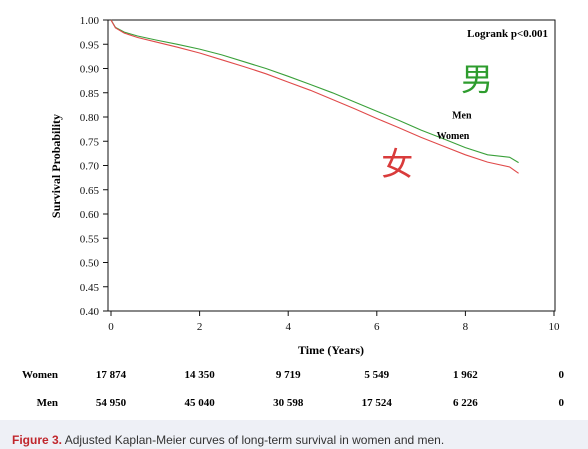 This screenshot has width=588, height=449. What do you see at coordinates (90, 167) in the screenshot?
I see `y-tick-label: 0.70` at bounding box center [90, 167].